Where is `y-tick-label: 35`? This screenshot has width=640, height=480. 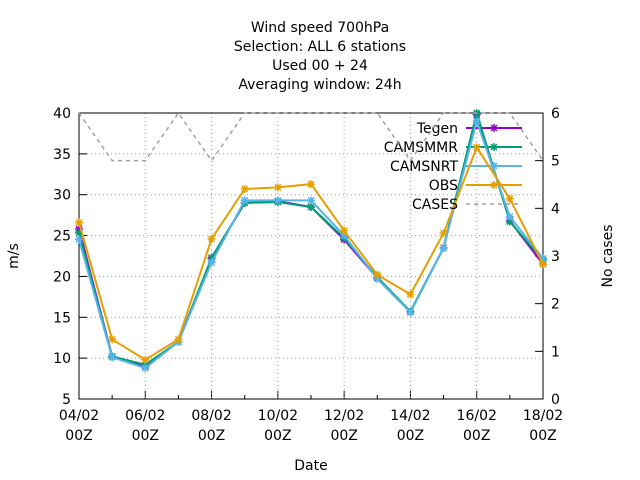
y-tick-label: 35 is located at coordinates (62, 155).